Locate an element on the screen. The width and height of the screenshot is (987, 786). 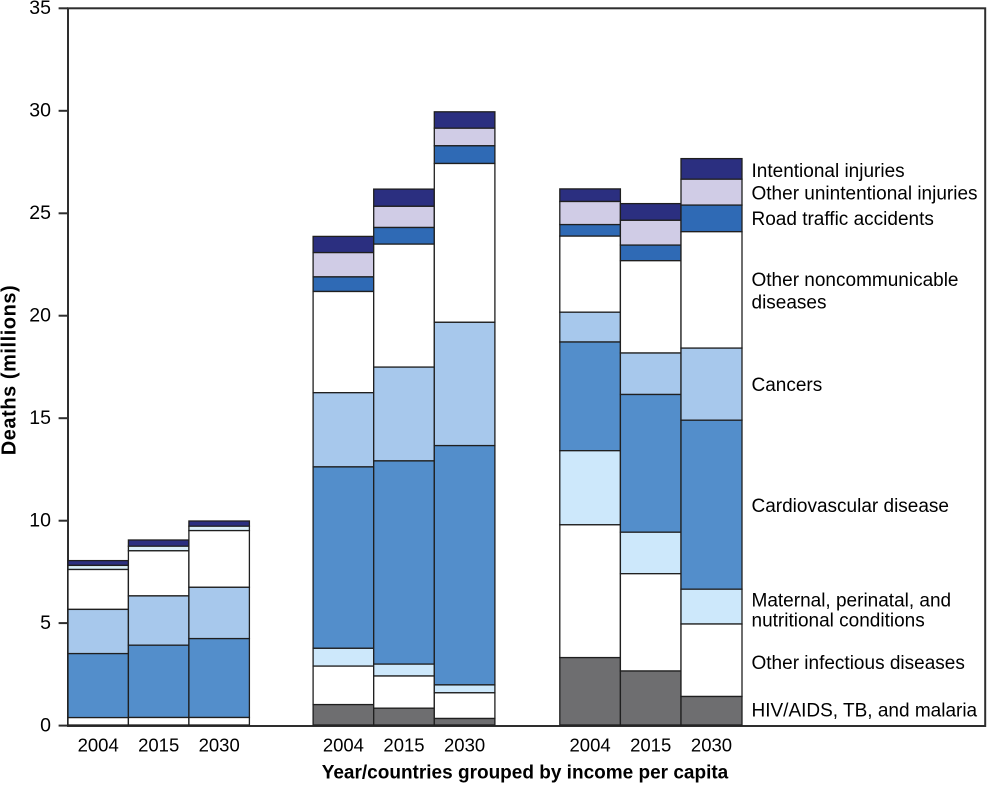
svg-text: Cancers is located at coordinates (787, 385).